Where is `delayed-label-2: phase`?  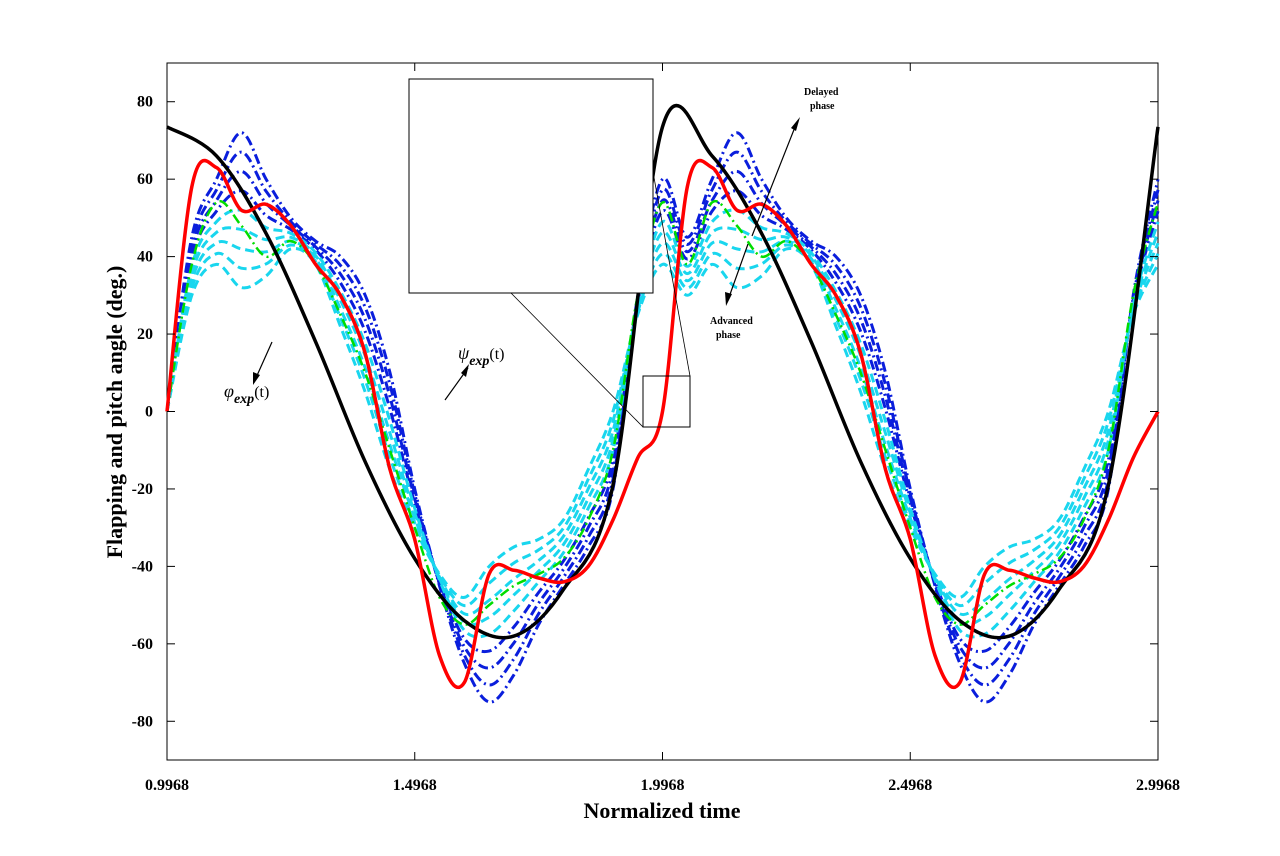
delayed-label-2: phase is located at coordinates (822, 106).